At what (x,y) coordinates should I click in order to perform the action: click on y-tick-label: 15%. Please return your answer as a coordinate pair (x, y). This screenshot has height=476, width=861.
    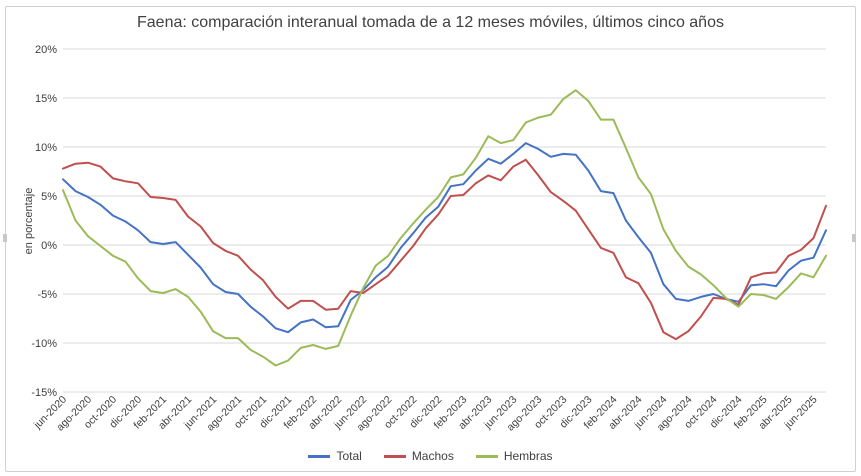
    Looking at the image, I should click on (46, 99).